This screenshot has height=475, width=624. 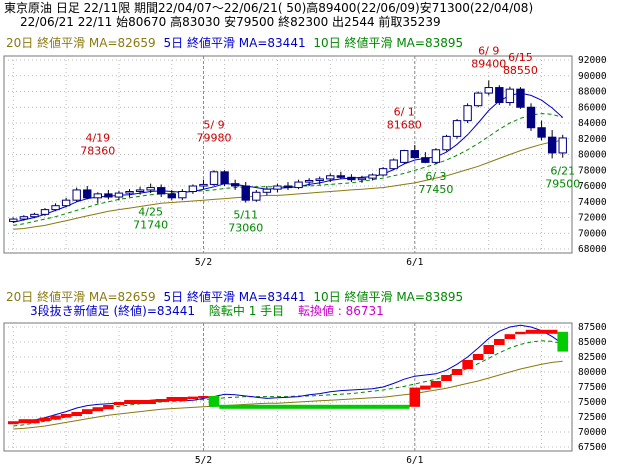 What do you see at coordinates (388, 43) in the screenshot?
I see `legend-ma10: 10日 終値平滑 MA=83895` at bounding box center [388, 43].